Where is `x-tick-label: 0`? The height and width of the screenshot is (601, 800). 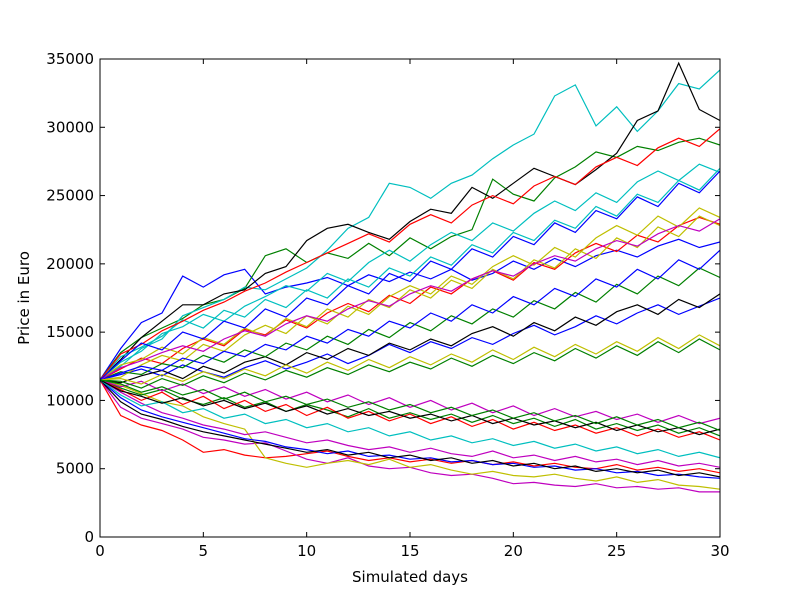 x-tick-label: 0 is located at coordinates (100, 551).